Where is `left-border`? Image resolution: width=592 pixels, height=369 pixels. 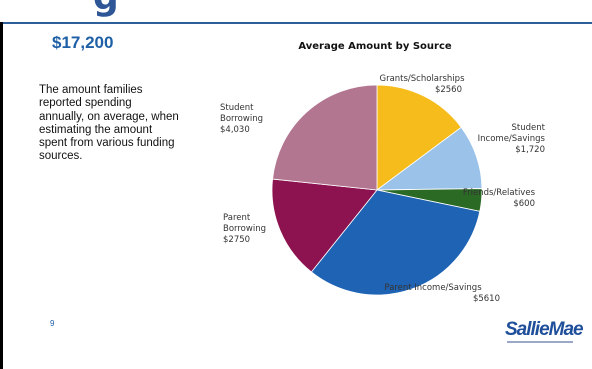
left-border is located at coordinates (1, 195).